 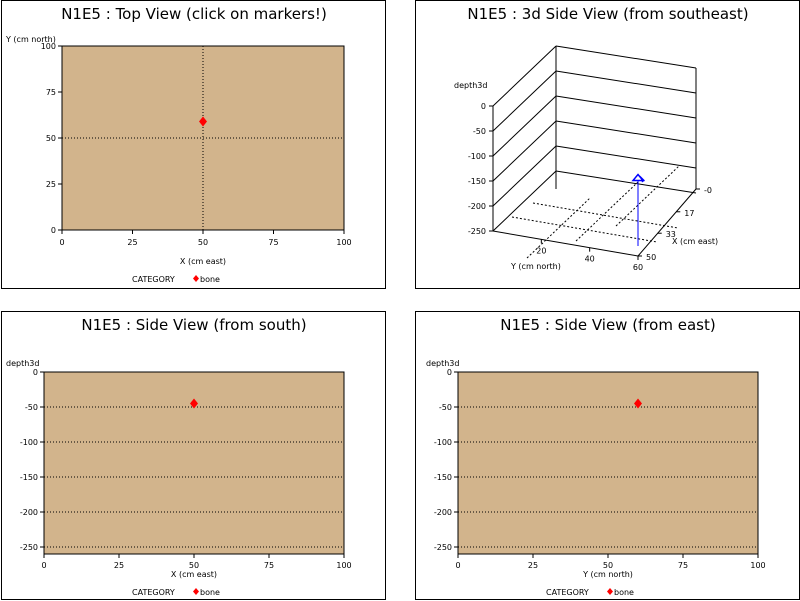 What do you see at coordinates (477, 181) in the screenshot?
I see `z-tick-label: -150` at bounding box center [477, 181].